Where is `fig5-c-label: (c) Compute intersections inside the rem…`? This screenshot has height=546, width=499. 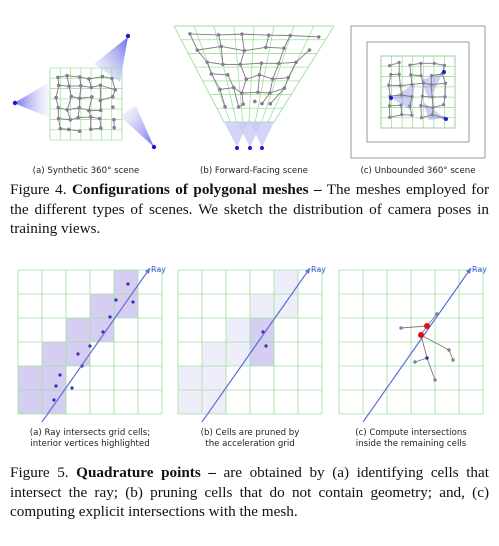 fig5-c-label: (c) Compute intersections inside the rem… is located at coordinates (411, 439).